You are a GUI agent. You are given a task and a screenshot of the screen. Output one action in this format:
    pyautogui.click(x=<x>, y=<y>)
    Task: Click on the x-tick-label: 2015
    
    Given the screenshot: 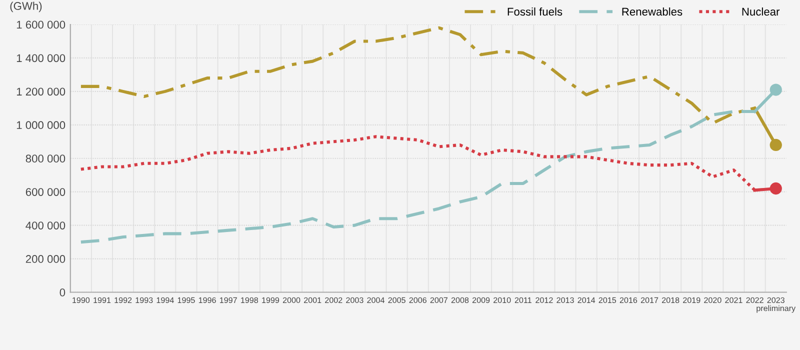 What is the action you would take?
    pyautogui.click(x=607, y=300)
    